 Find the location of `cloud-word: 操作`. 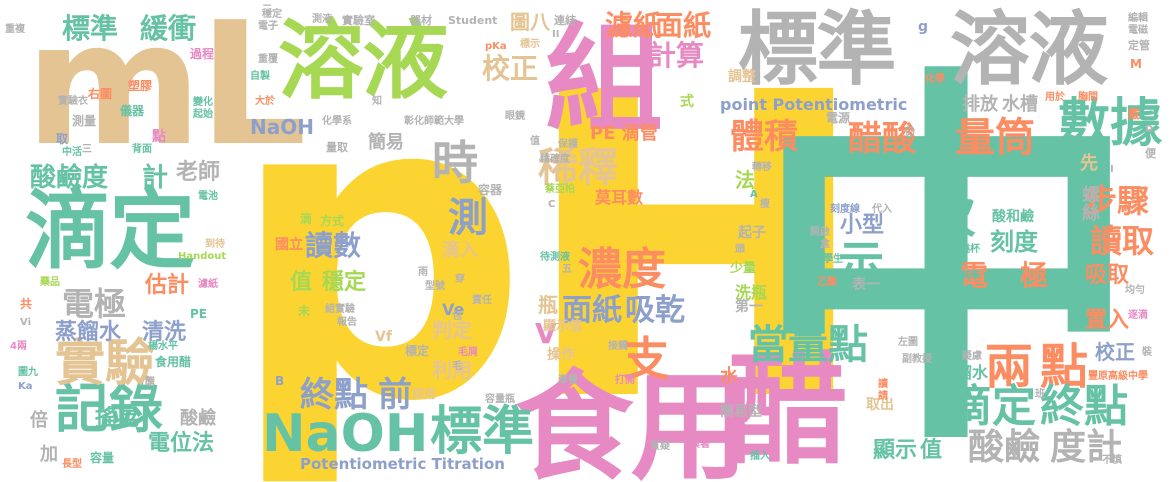

cloud-word: 操作 is located at coordinates (561, 355).